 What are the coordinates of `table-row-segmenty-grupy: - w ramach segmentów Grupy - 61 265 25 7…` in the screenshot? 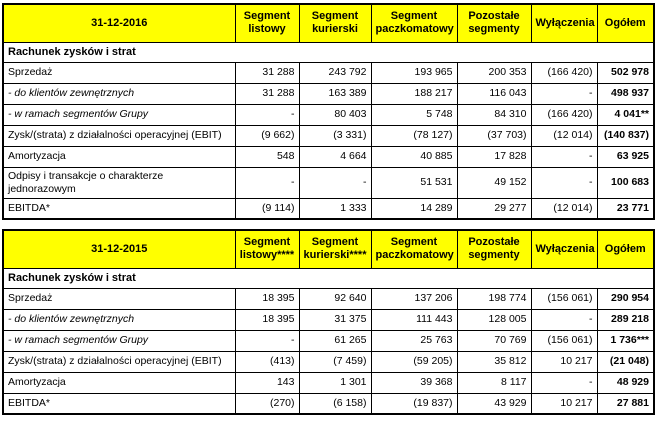 It's located at (328, 340).